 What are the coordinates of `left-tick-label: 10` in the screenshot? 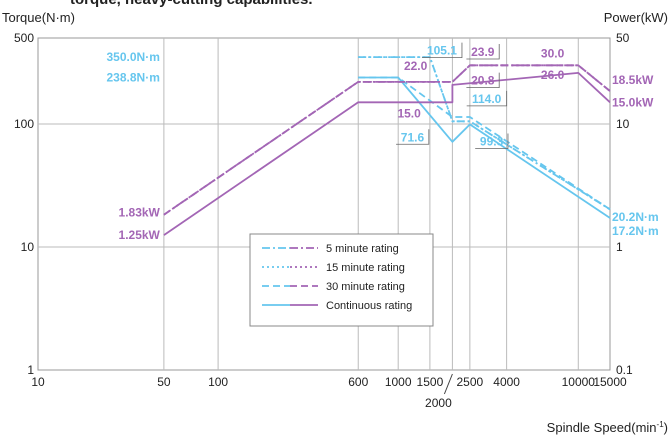 It's located at (28, 247).